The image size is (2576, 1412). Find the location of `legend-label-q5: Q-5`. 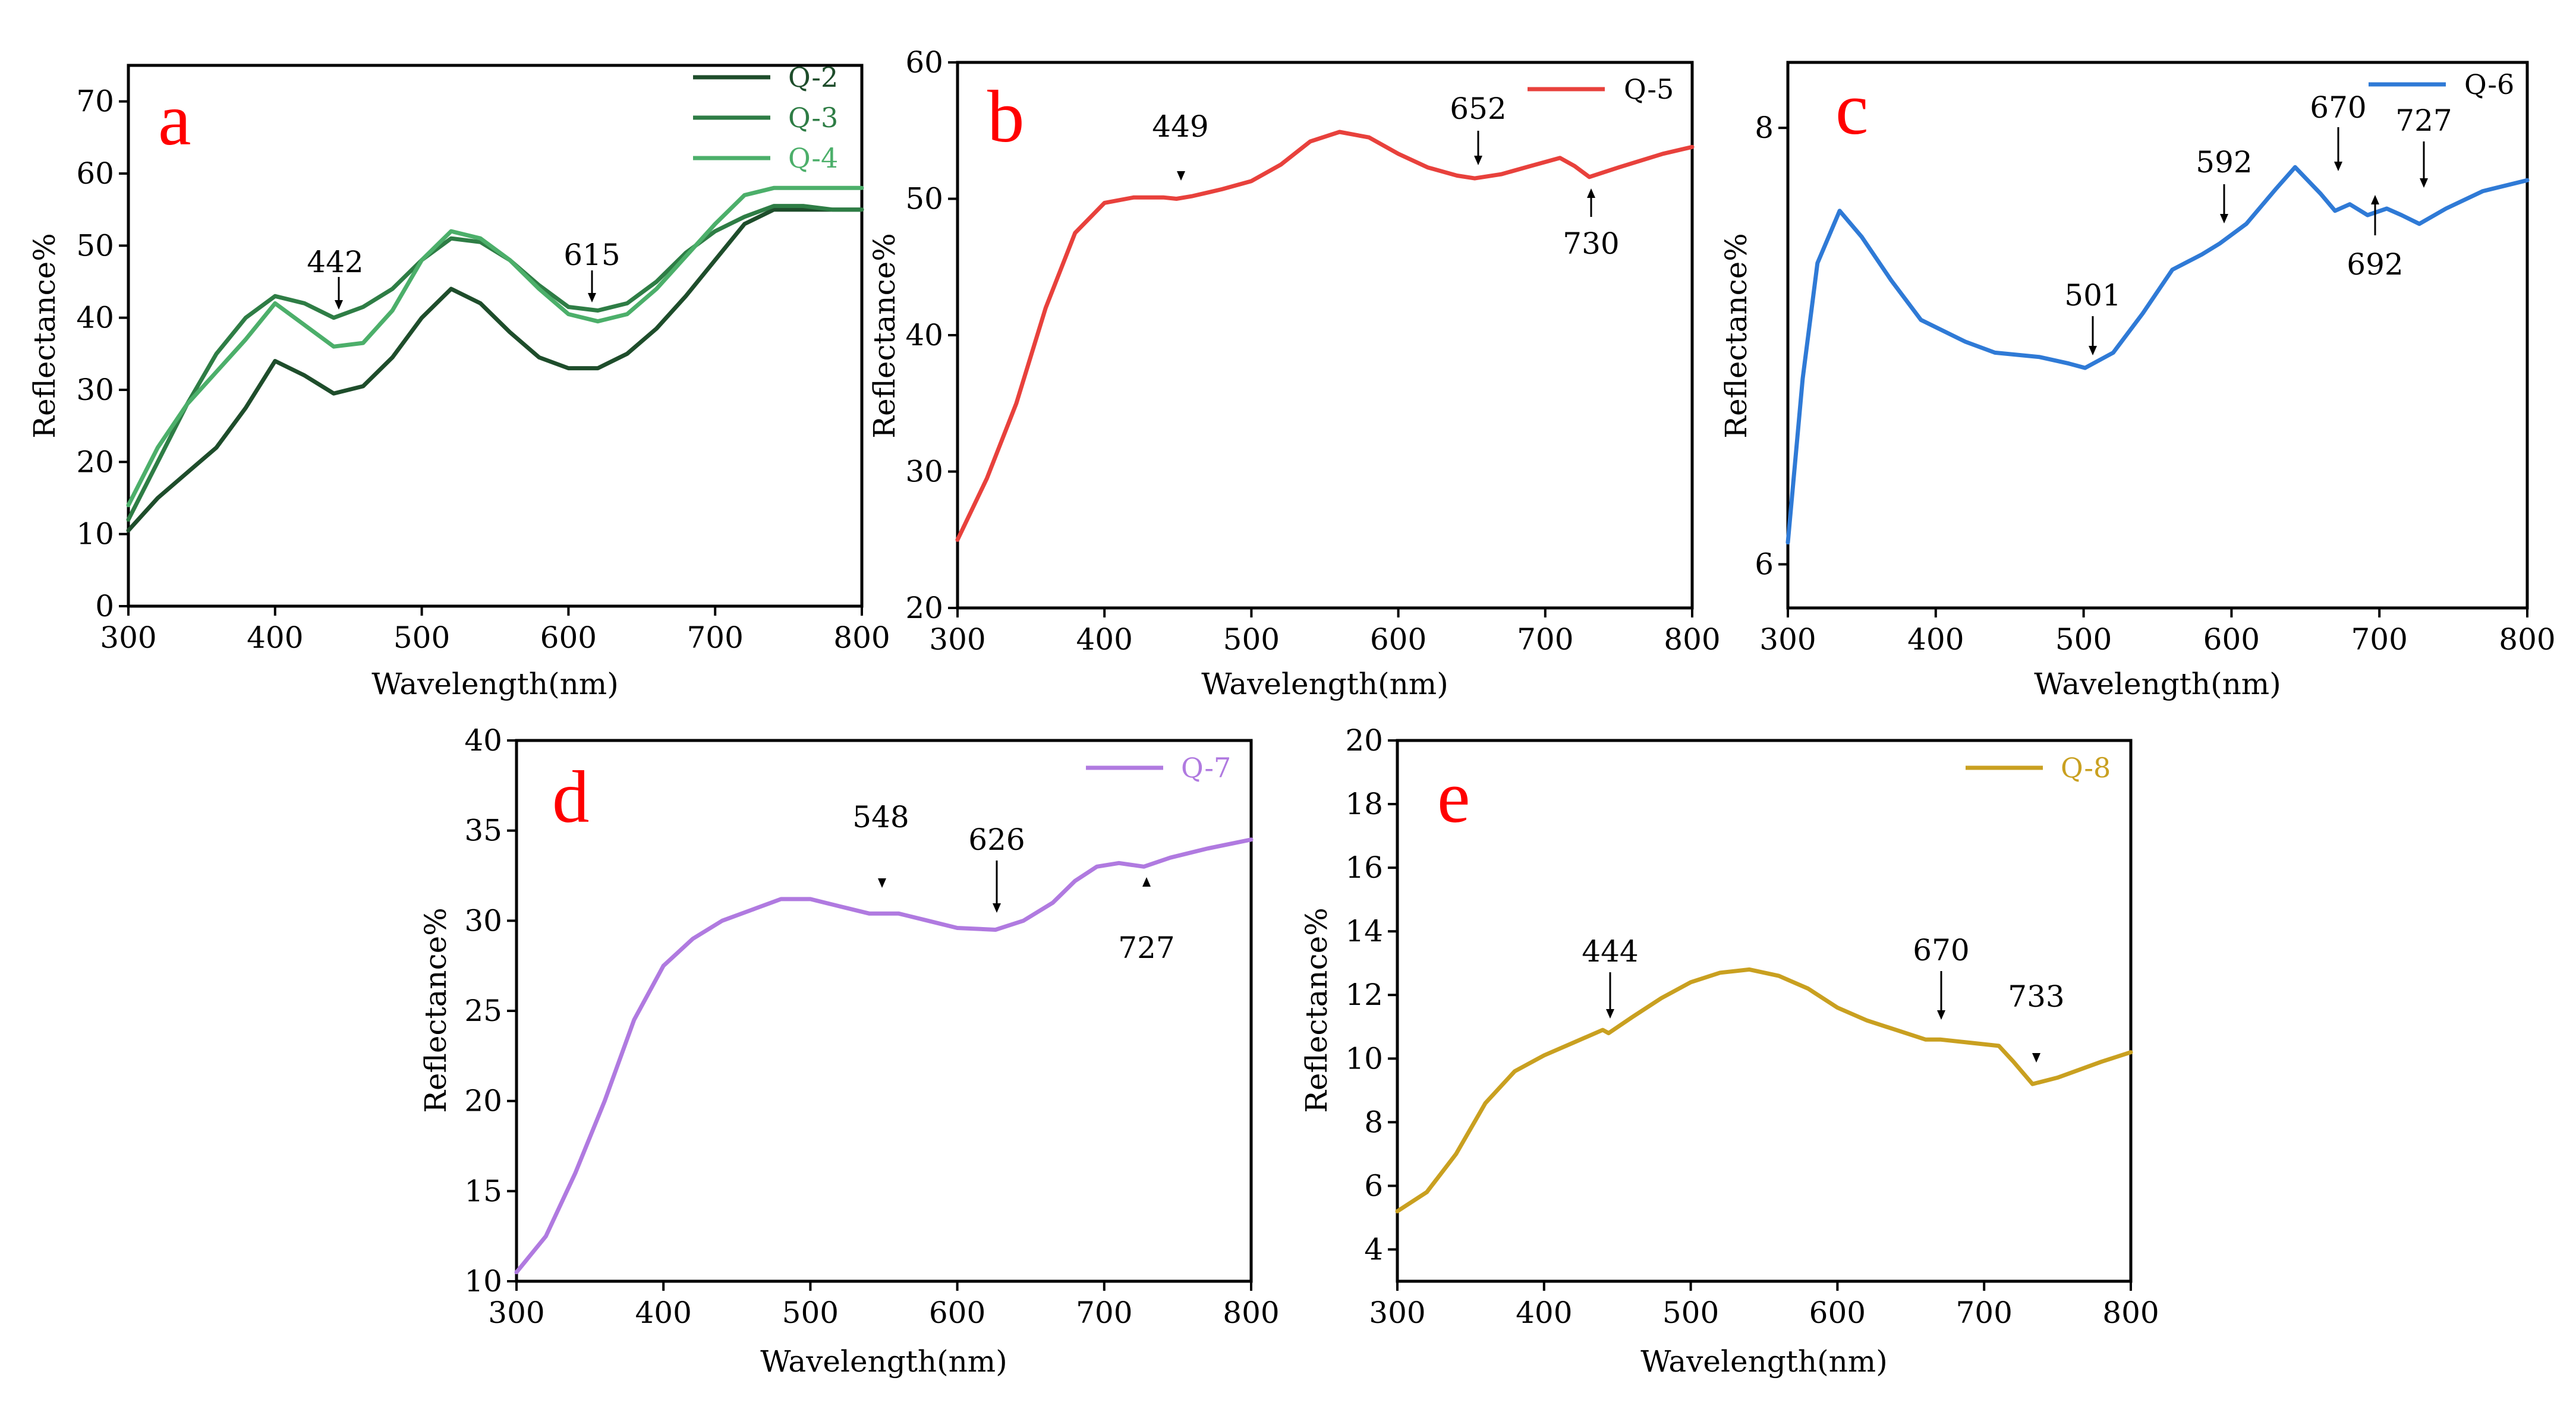

legend-label-q5: Q-5 is located at coordinates (1649, 89).